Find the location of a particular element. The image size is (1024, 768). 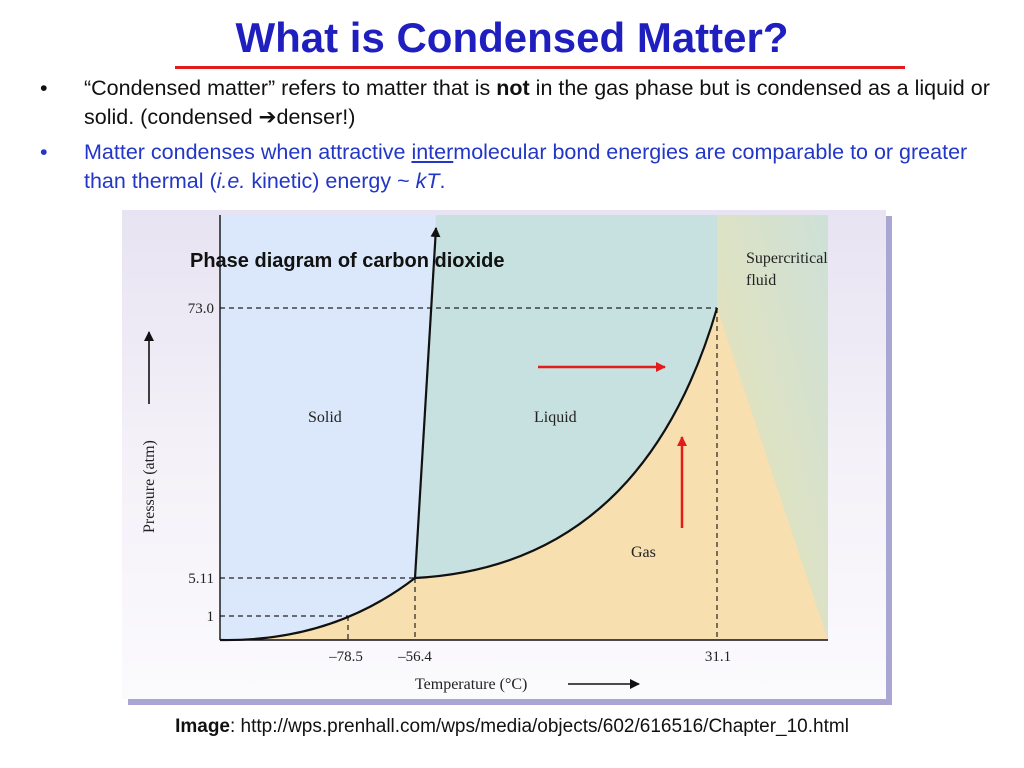

vaporization-curve is located at coordinates (566, 443).